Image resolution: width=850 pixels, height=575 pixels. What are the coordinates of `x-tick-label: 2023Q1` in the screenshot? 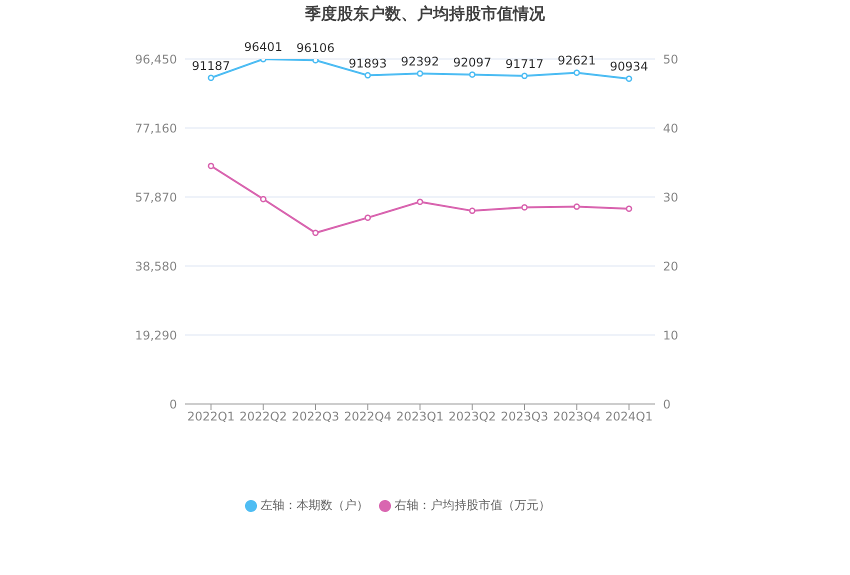 It's located at (420, 417).